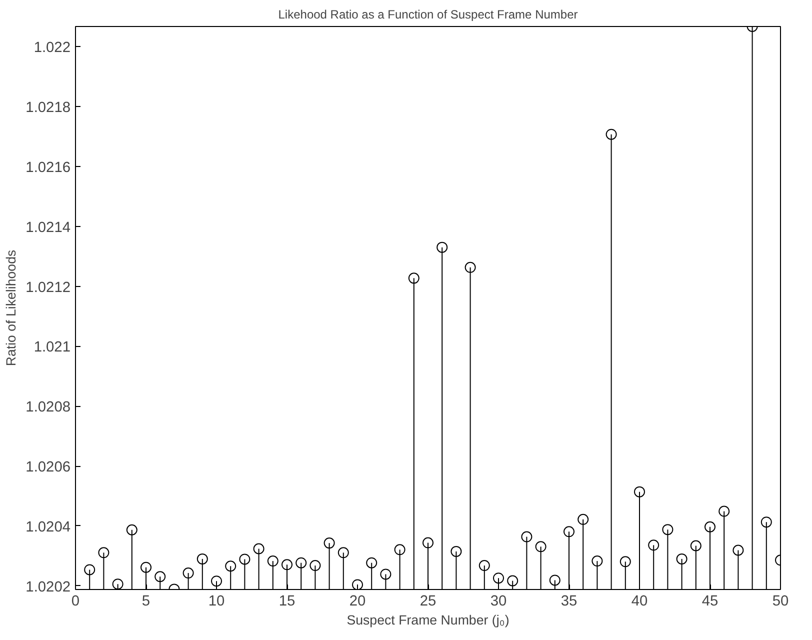 This screenshot has height=640, width=812. I want to click on x-tick-label: 35, so click(569, 602).